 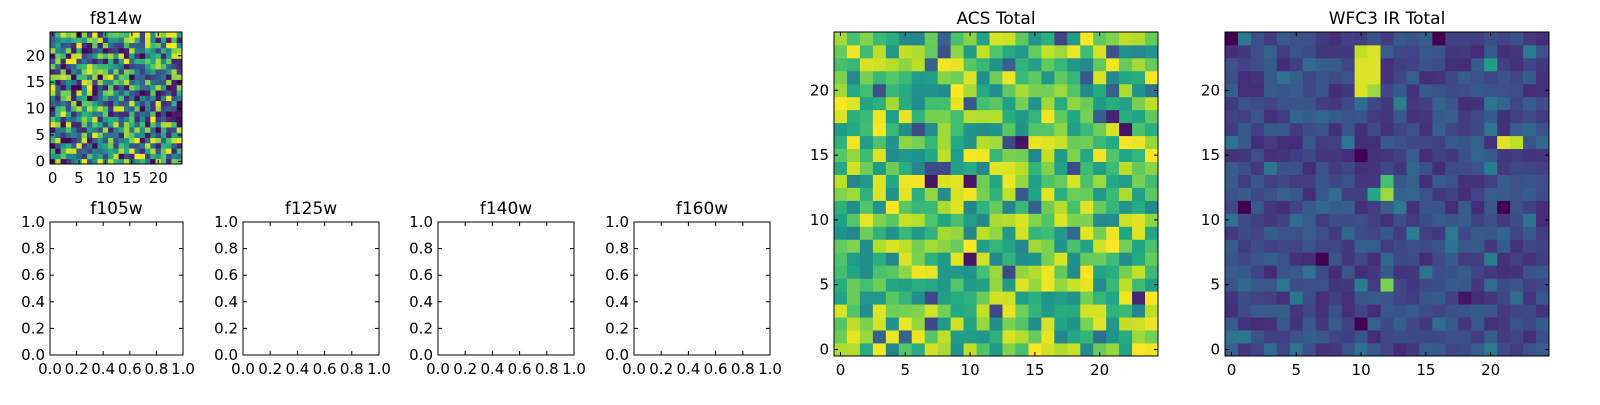 What do you see at coordinates (297, 369) in the screenshot?
I see `x-tick-label: 0.4` at bounding box center [297, 369].